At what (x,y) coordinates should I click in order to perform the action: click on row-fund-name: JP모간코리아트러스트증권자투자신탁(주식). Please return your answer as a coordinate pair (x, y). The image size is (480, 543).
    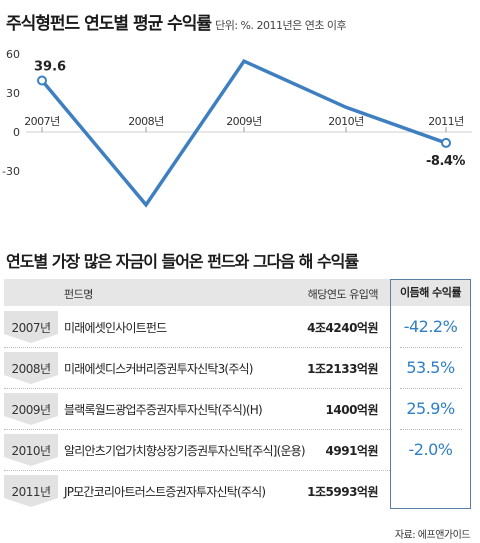
    Looking at the image, I should click on (165, 492).